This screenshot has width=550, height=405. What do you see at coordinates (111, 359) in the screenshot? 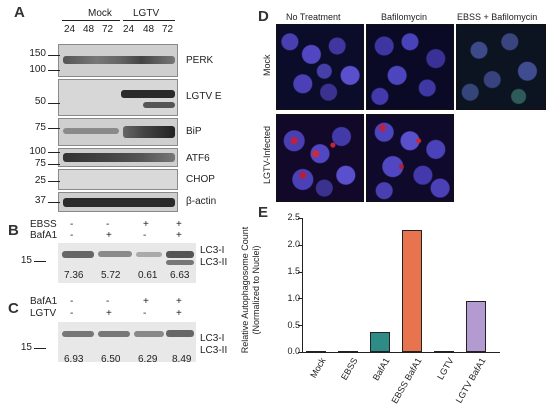
I see `ratio-value: 6.50` at bounding box center [111, 359].